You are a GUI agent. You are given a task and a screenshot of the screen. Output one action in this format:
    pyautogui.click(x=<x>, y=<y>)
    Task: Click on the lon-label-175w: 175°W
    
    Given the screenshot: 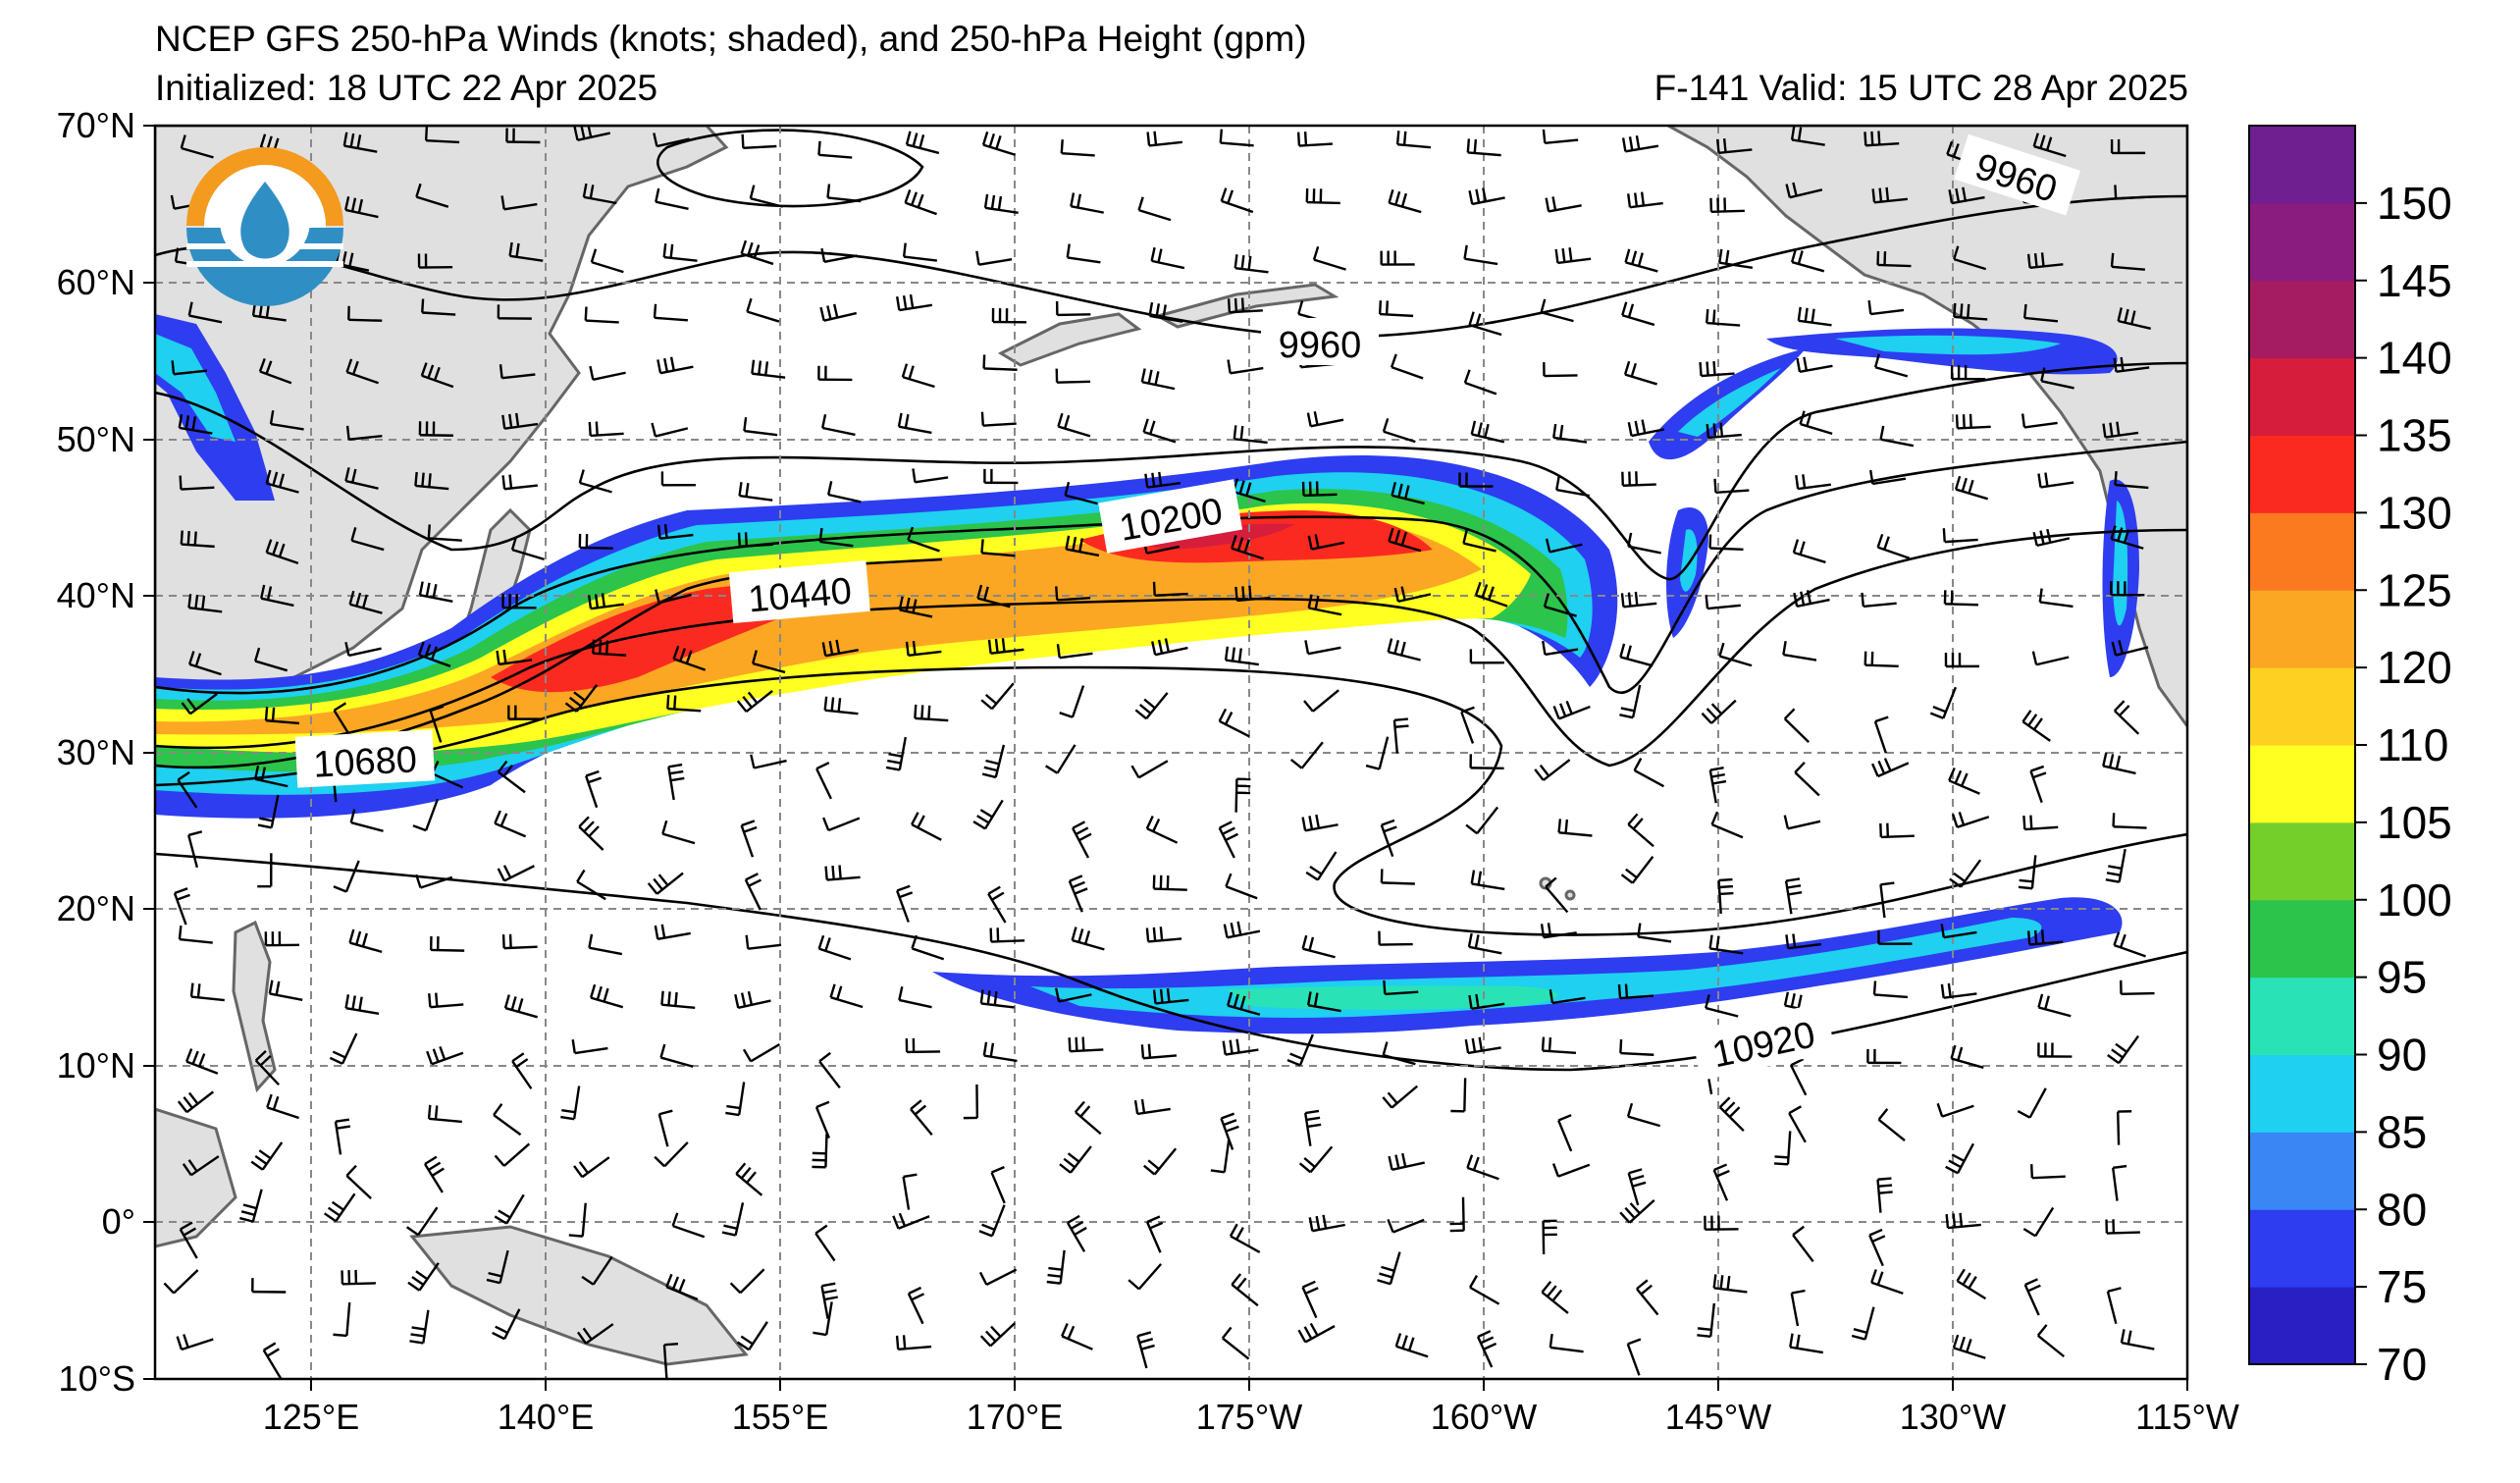 What is the action you would take?
    pyautogui.click(x=1249, y=1417)
    